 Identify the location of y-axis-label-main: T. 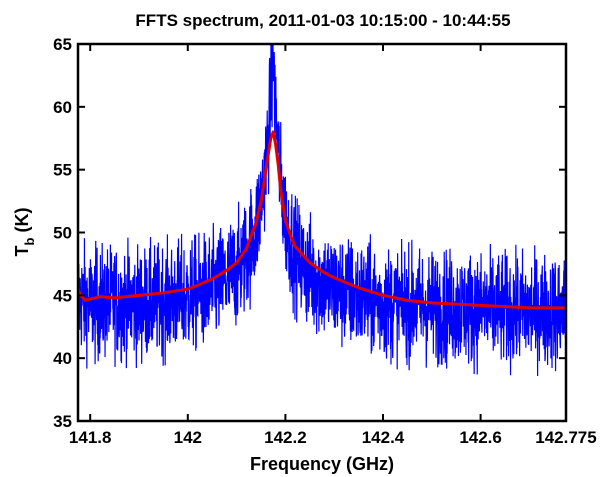
(22, 250).